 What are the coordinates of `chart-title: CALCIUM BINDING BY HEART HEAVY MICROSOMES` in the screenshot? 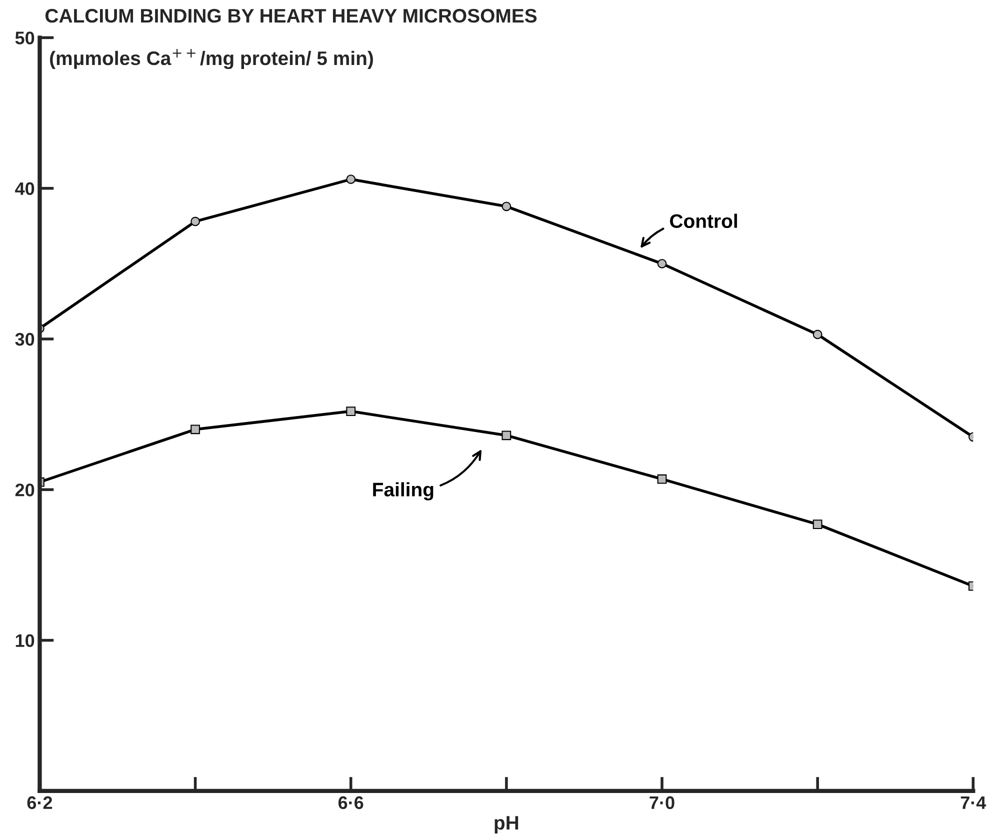 It's located at (291, 15).